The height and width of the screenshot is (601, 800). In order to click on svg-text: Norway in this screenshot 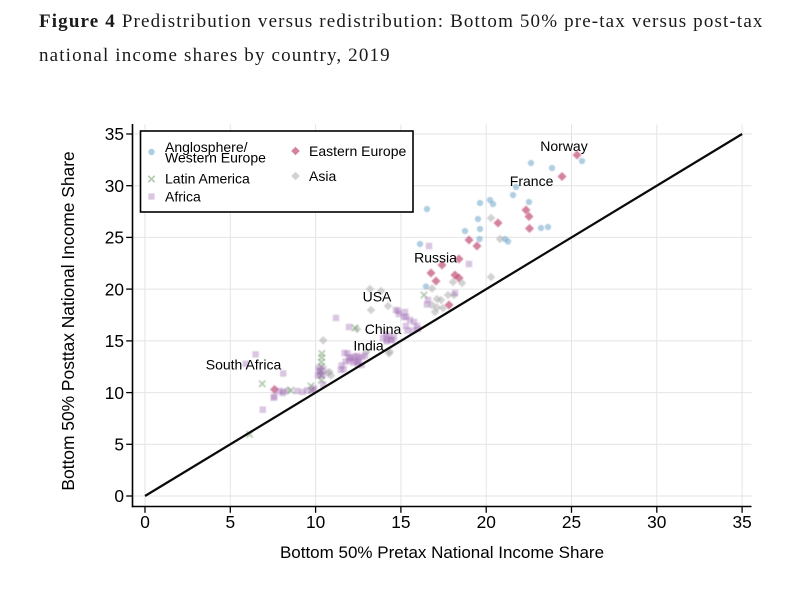, I will do `click(563, 146)`.